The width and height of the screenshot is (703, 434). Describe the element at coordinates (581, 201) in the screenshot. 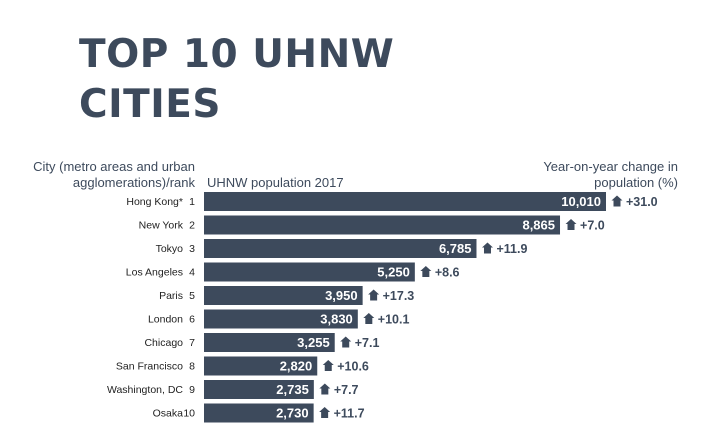

I see `value-label: 10,010` at that location.